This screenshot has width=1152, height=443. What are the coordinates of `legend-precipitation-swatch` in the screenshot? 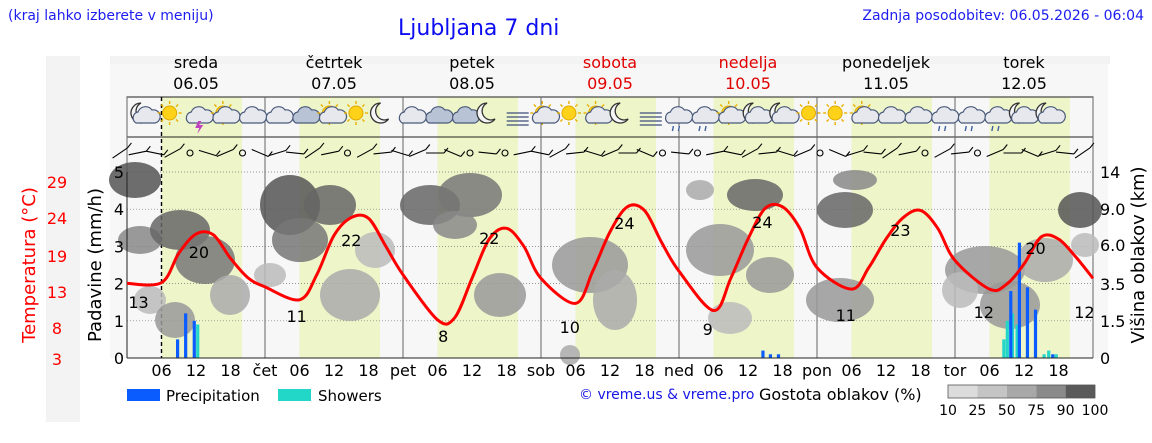 It's located at (143, 395).